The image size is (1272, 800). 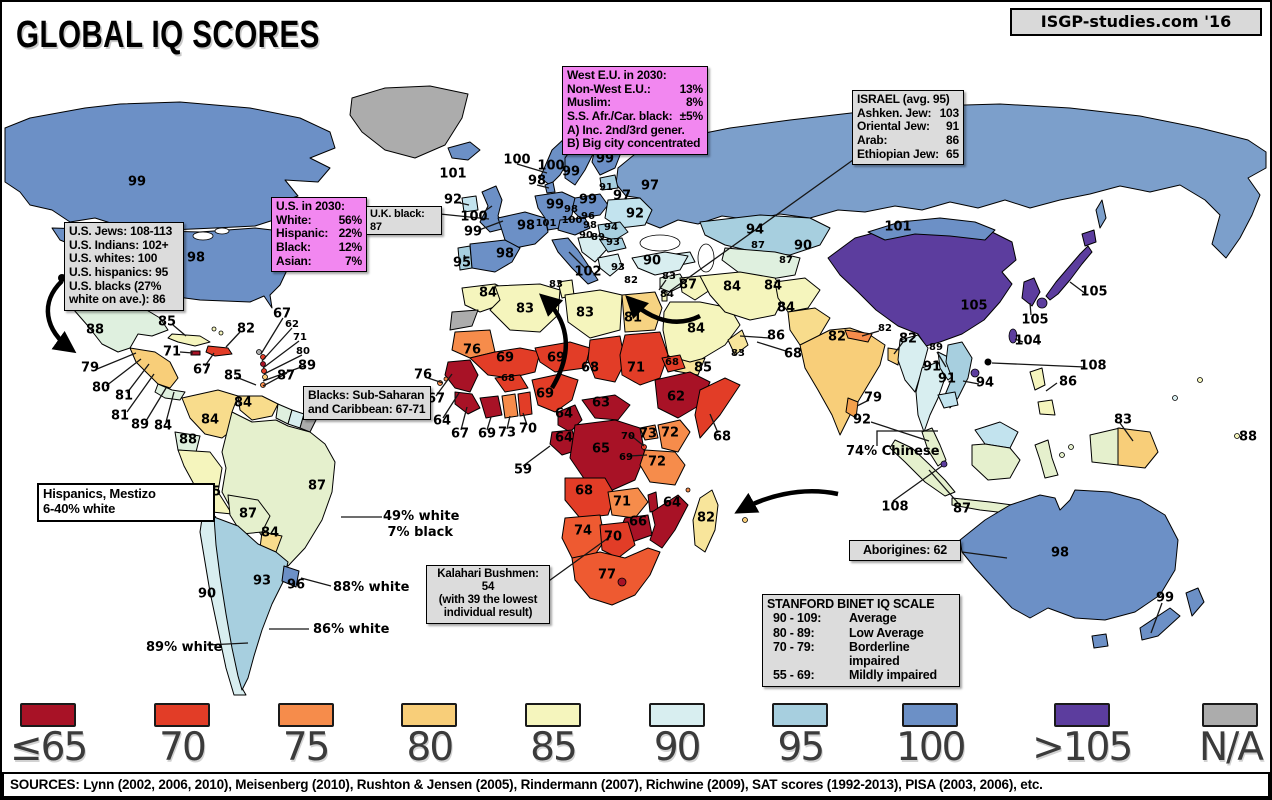 I want to click on legend-label: 95, so click(x=801, y=747).